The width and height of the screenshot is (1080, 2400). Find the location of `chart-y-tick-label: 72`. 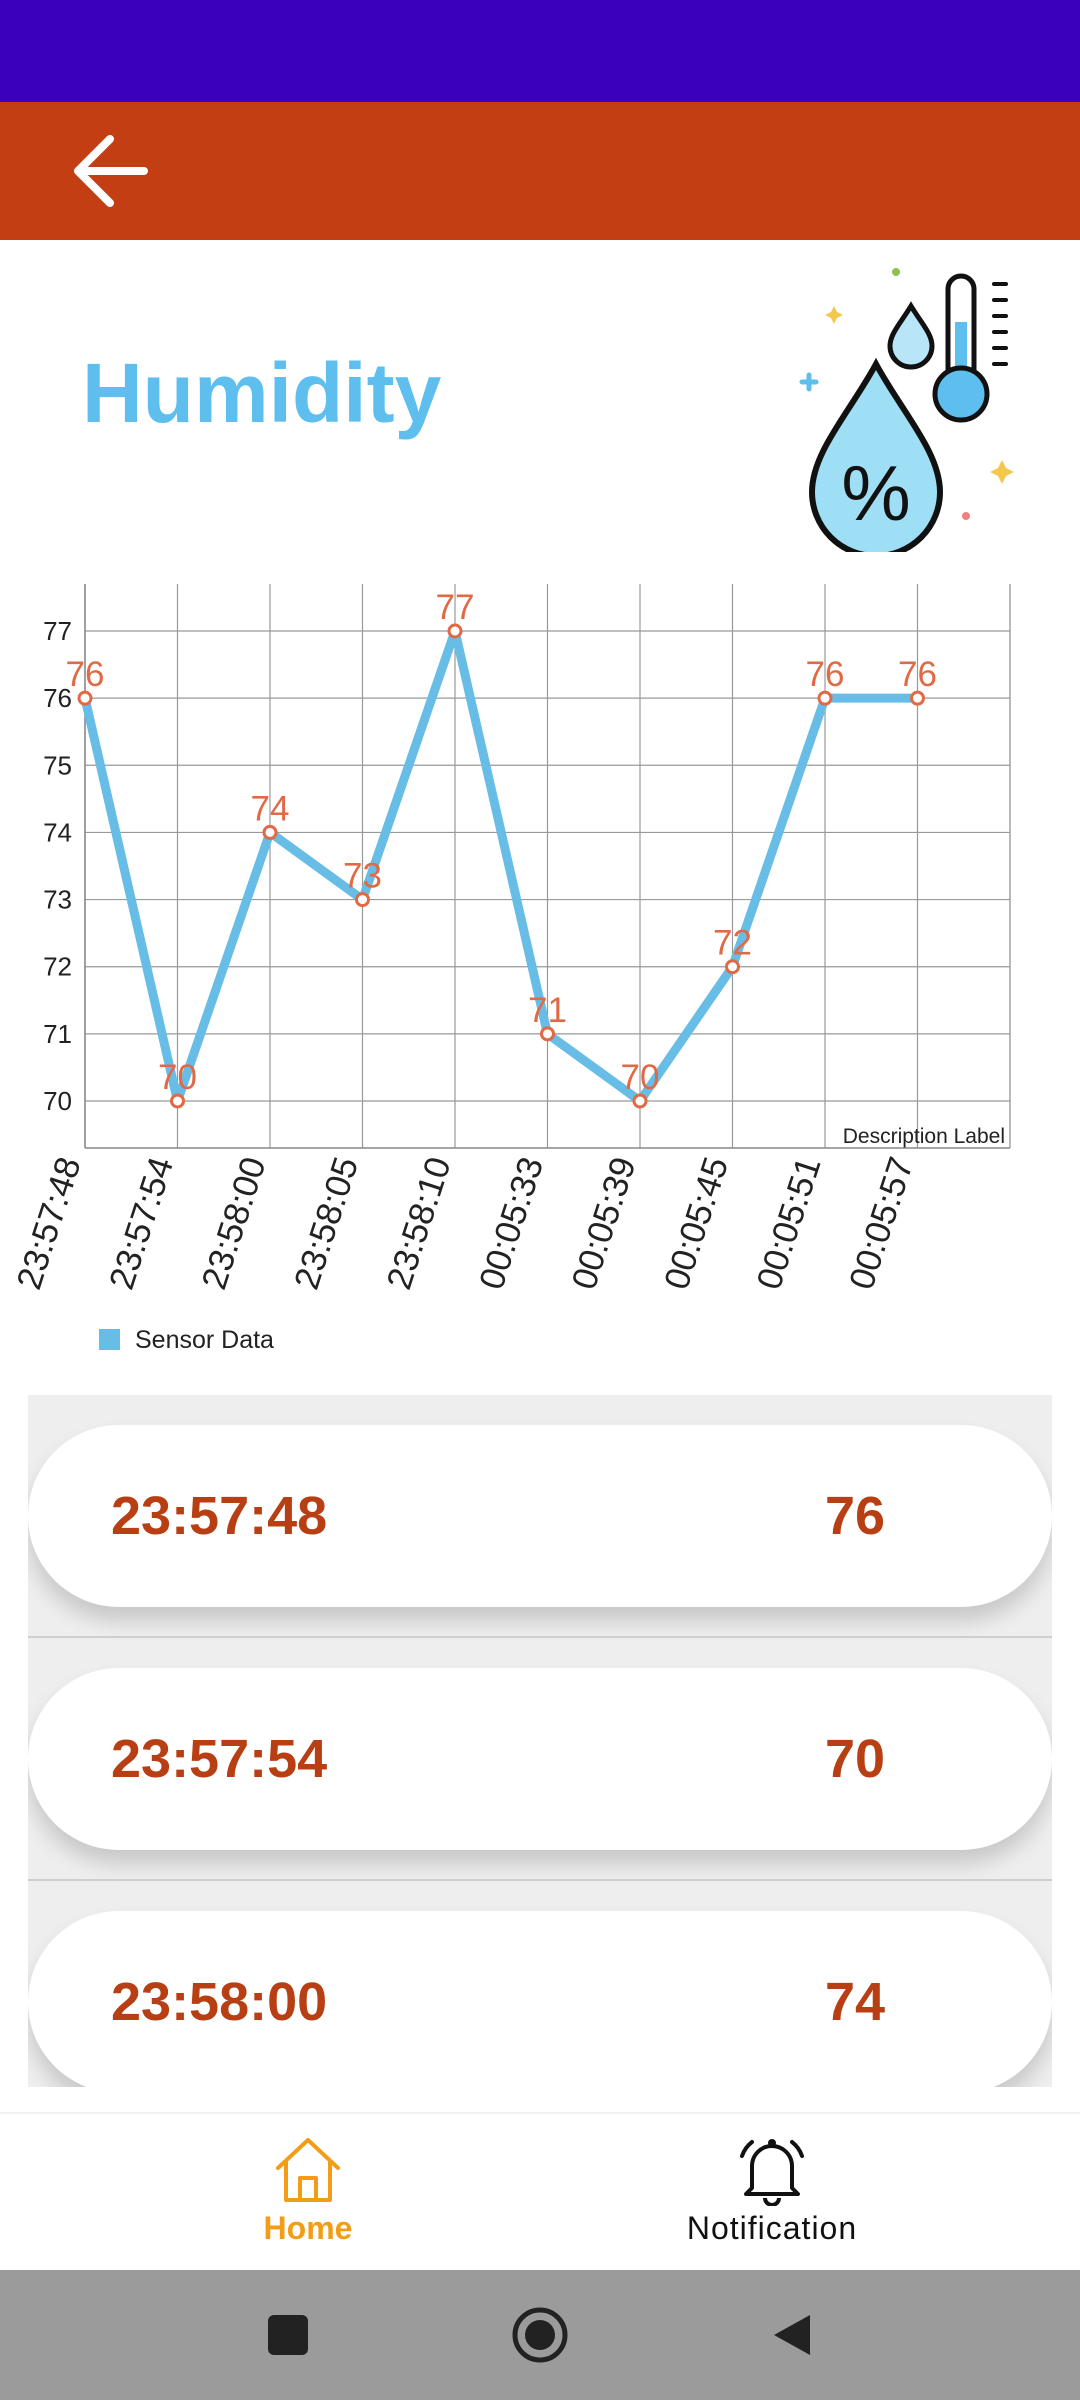

chart-y-tick-label: 72 is located at coordinates (57, 967).